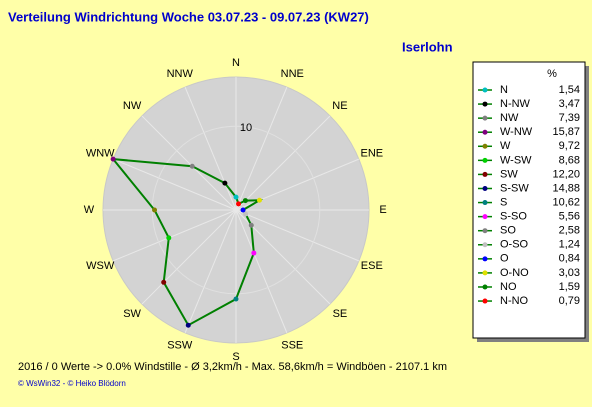  I want to click on legend-name: O-SO, so click(514, 245).